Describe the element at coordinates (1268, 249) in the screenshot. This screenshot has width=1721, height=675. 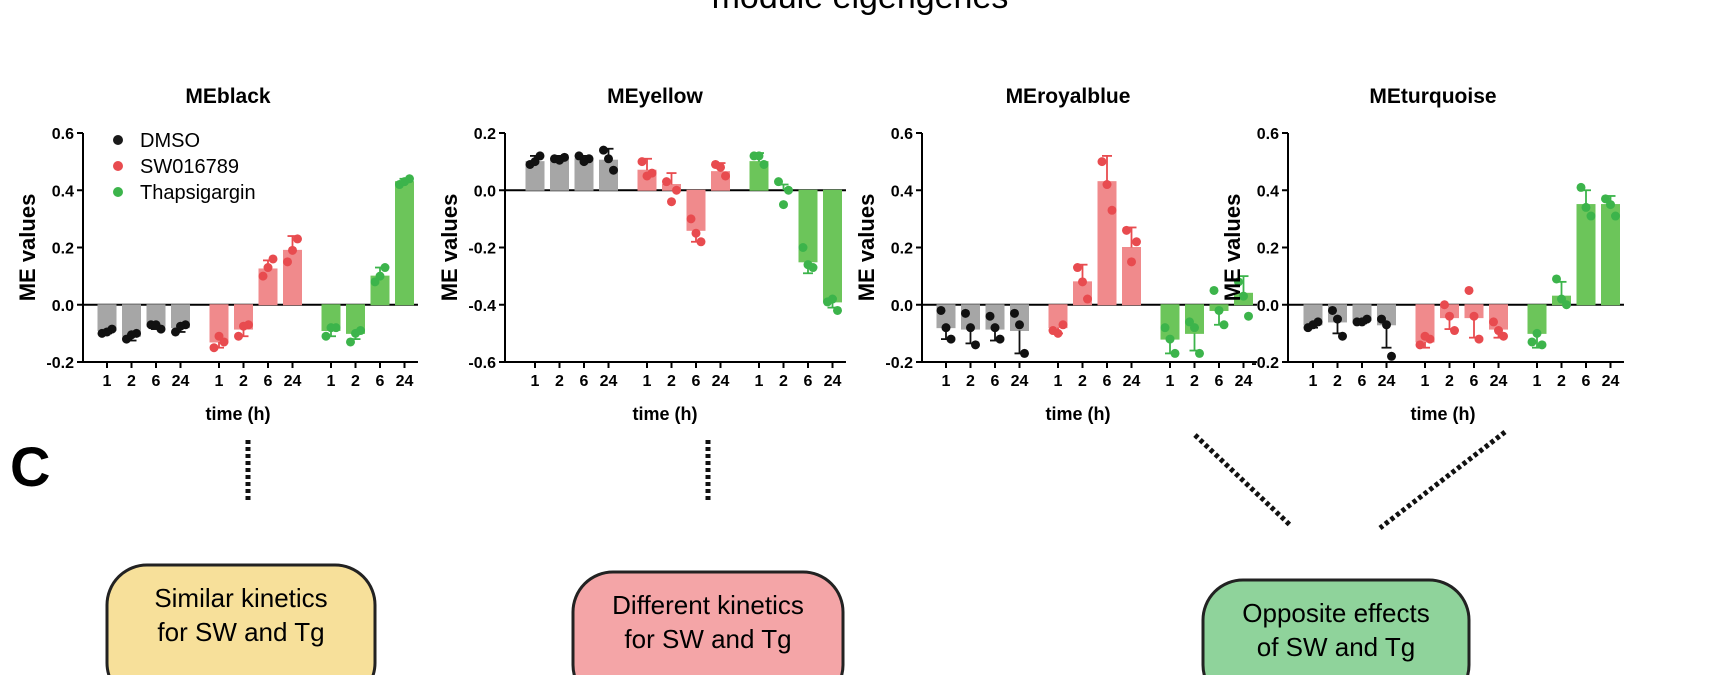
I see `y-tick-label: 0.2` at that location.